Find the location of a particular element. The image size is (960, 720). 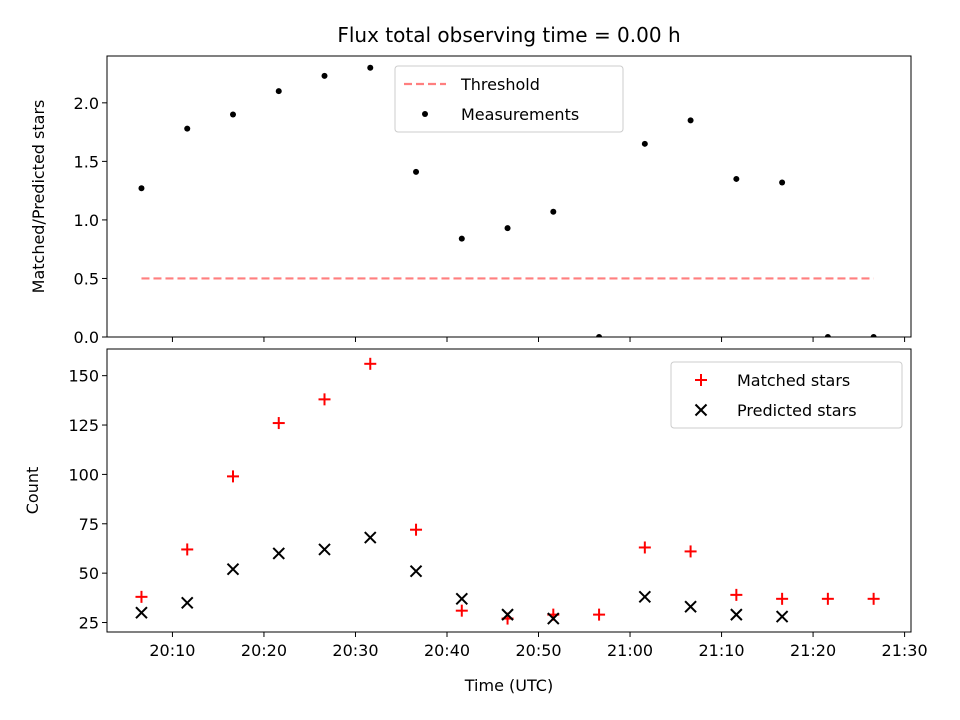

y-tick-label: 100 is located at coordinates (83, 474).